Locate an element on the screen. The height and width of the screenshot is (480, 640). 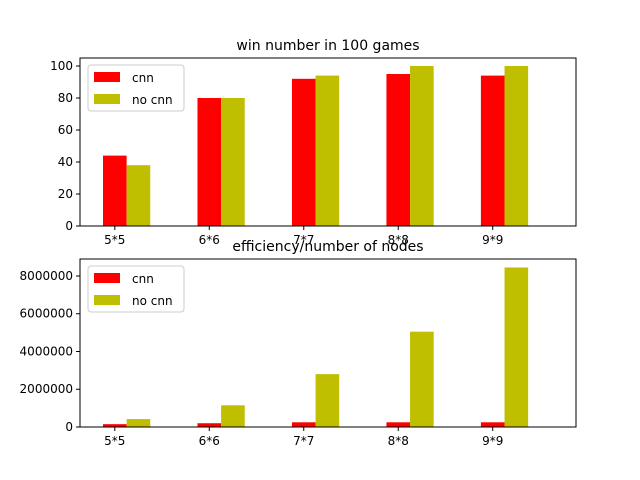
y-tick-label: 100 is located at coordinates (61, 66).